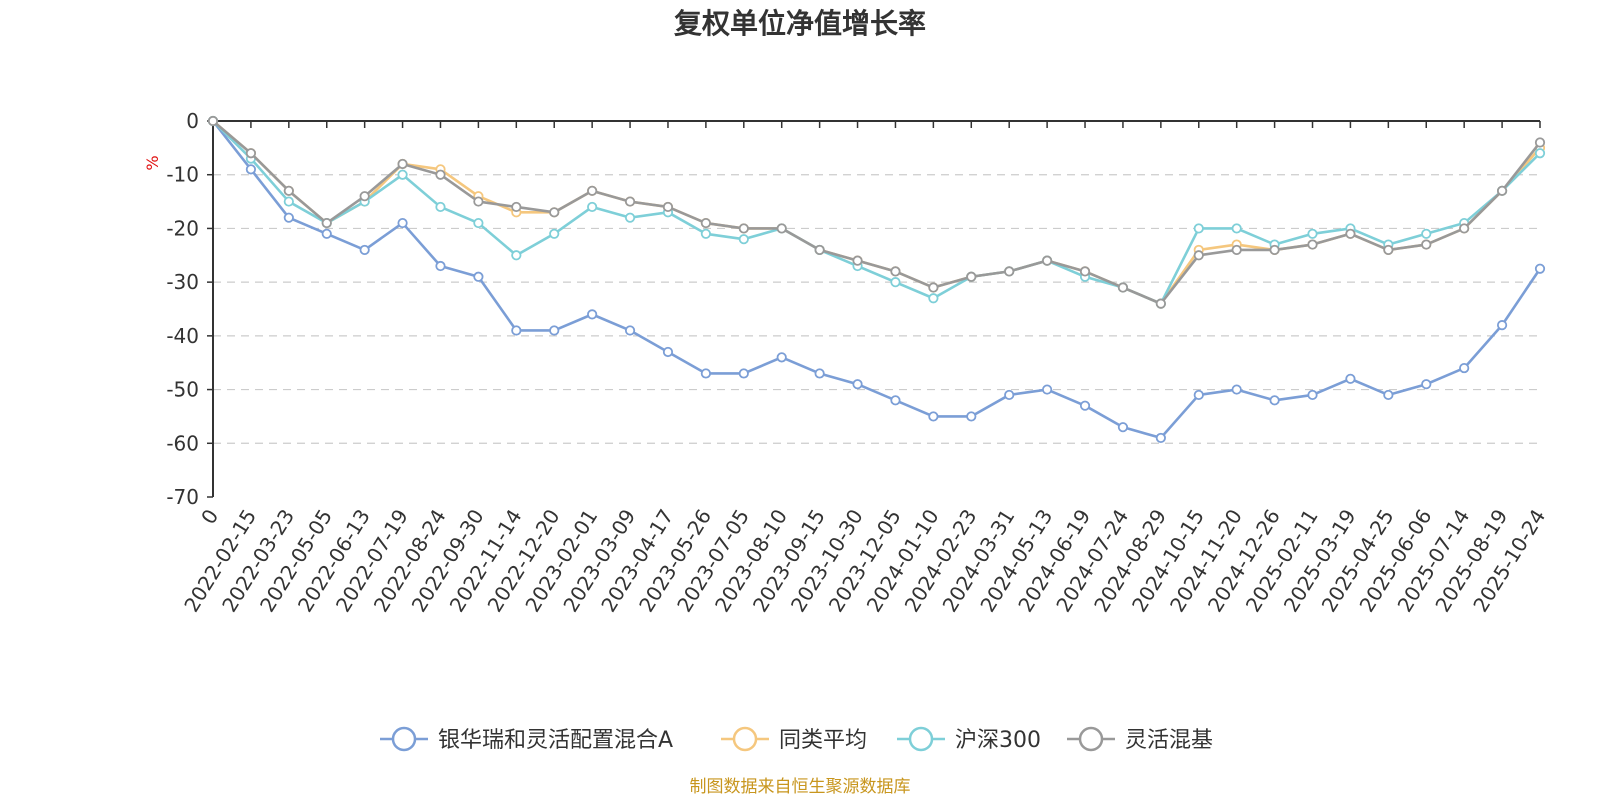  What do you see at coordinates (182, 443) in the screenshot?
I see `y-tick-label: -60` at bounding box center [182, 443].